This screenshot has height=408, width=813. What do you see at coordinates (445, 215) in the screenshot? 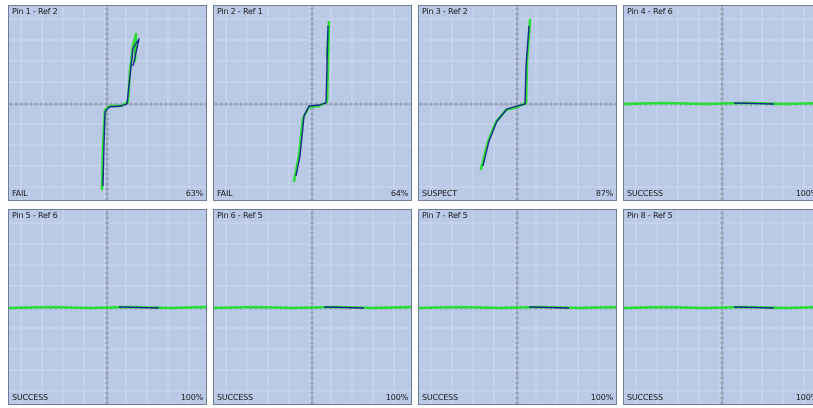
I see `panel-title: Pin 7 - Ref 5` at bounding box center [445, 215].